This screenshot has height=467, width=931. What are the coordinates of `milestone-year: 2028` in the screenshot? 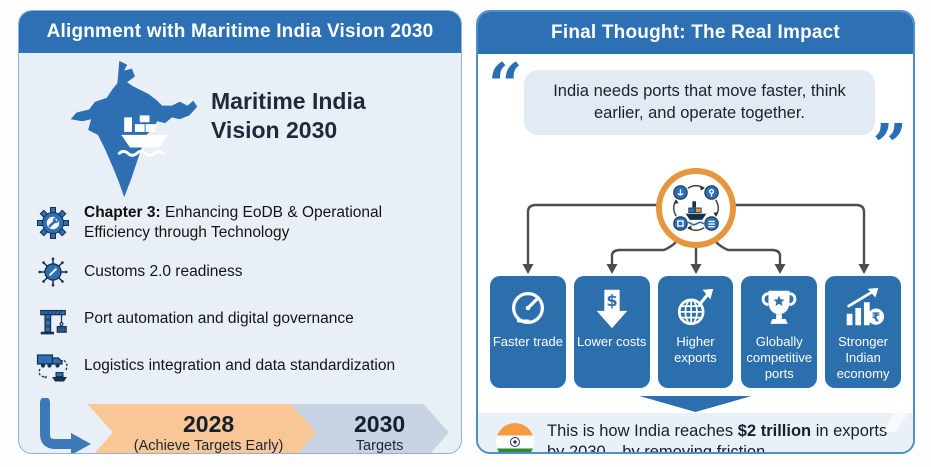 It's located at (209, 424).